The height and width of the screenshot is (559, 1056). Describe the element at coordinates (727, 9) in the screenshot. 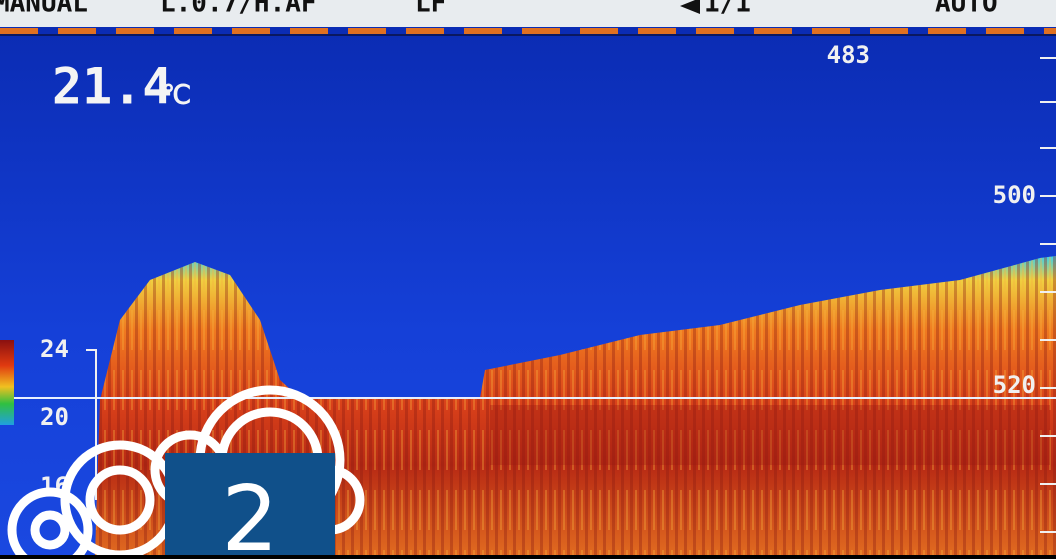

I see `page: 1/1` at that location.